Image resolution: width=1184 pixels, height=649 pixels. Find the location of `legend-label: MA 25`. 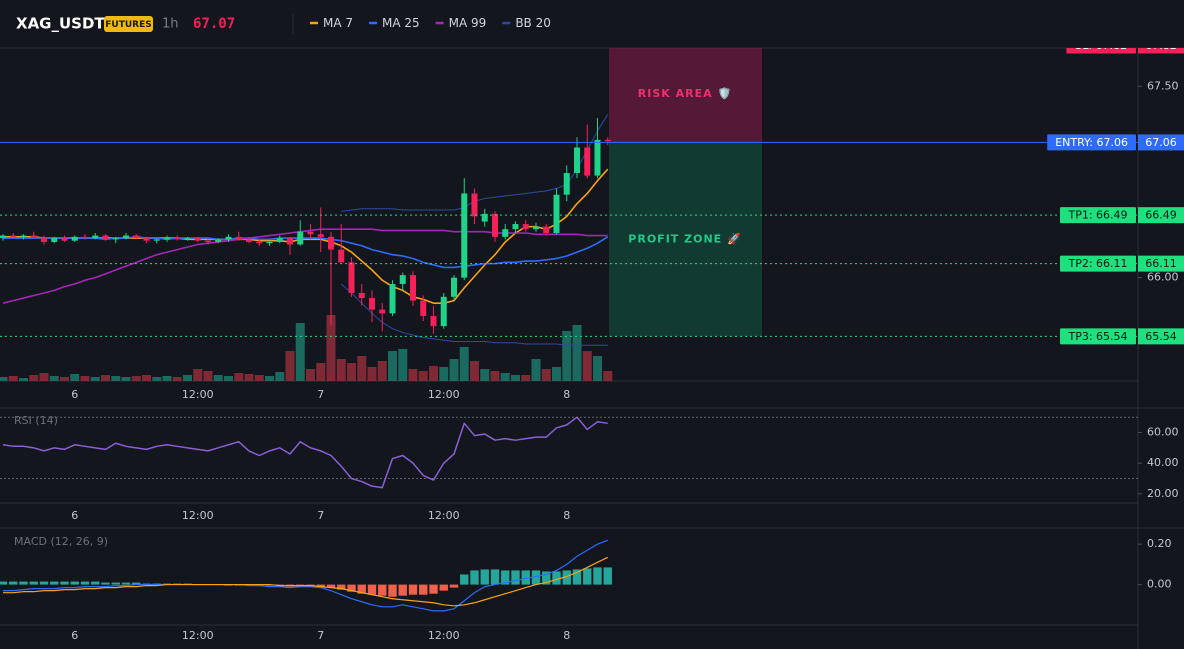

legend-label: MA 25 is located at coordinates (401, 23).